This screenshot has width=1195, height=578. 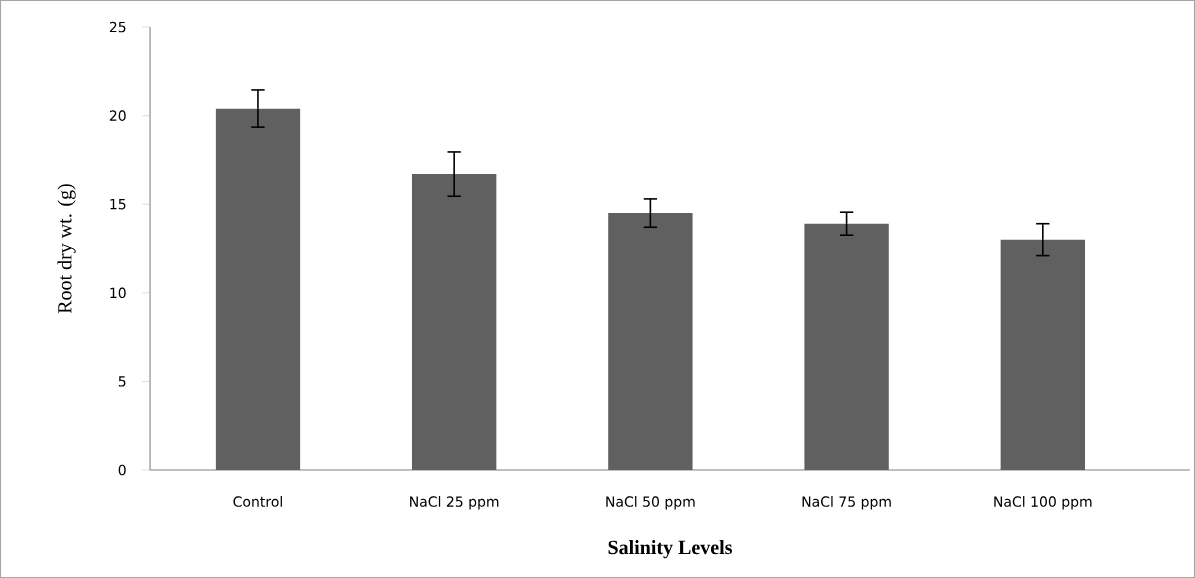 I want to click on x-tick-label: NaCl 75 ppm, so click(x=846, y=503).